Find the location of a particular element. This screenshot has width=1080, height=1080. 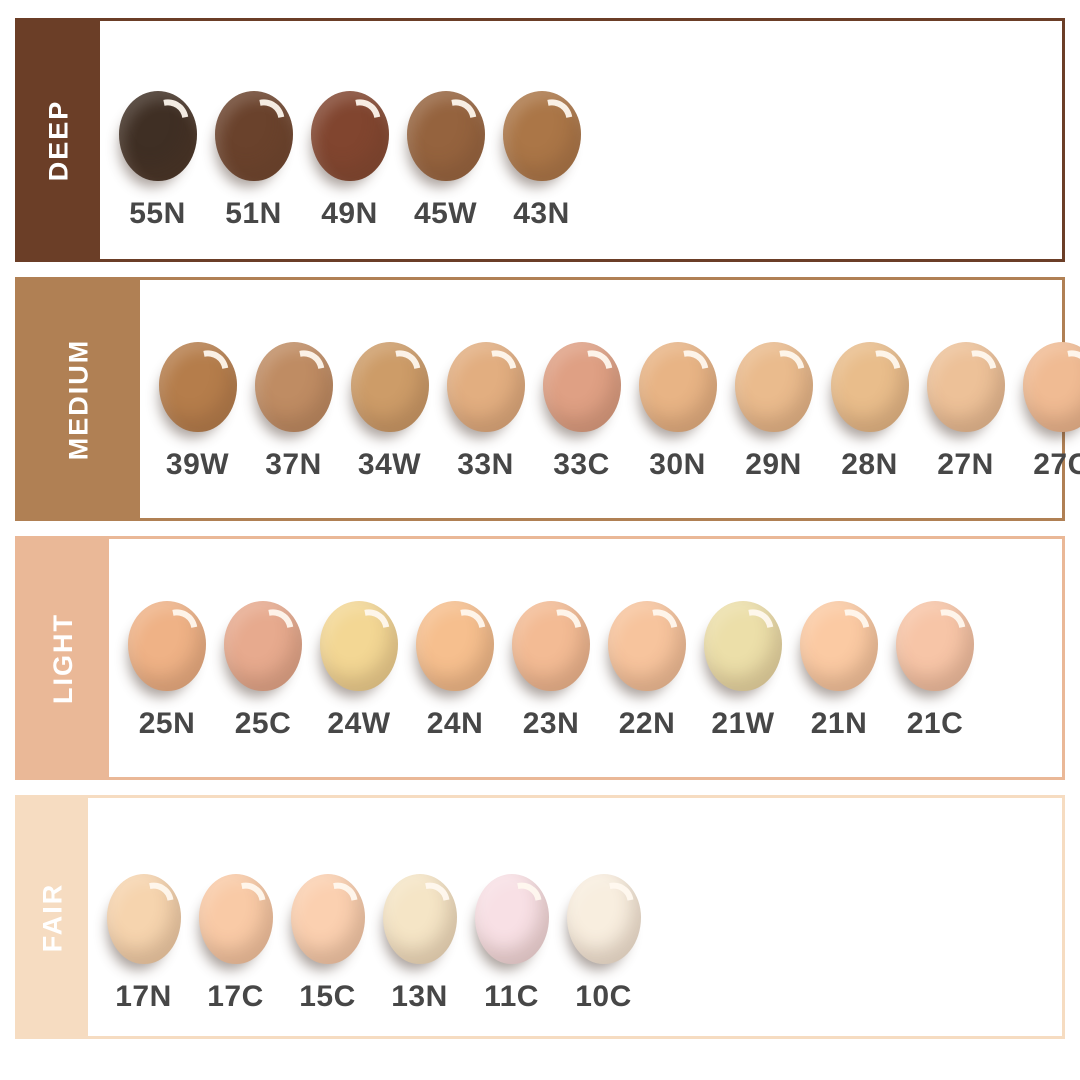

shade-cell-37n: 37N is located at coordinates (293, 412).